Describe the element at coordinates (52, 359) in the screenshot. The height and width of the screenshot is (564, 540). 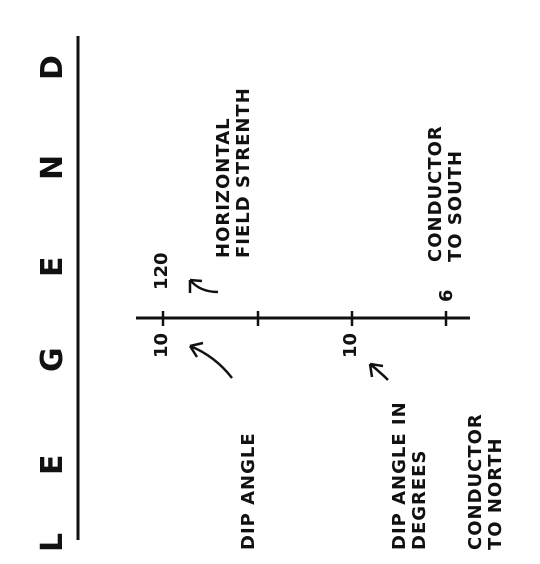
I see `legend-letter-g: G` at that location.